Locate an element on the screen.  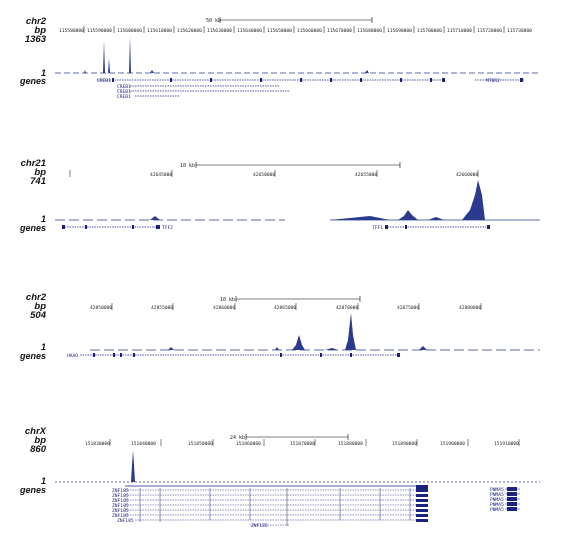
svg-text: 151830000 is located at coordinates (97, 444).